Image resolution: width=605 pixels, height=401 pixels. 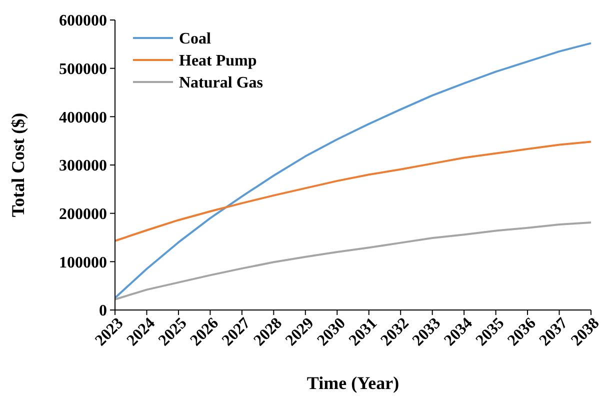 What do you see at coordinates (218, 61) in the screenshot?
I see `legend-label: Heat Pump` at bounding box center [218, 61].